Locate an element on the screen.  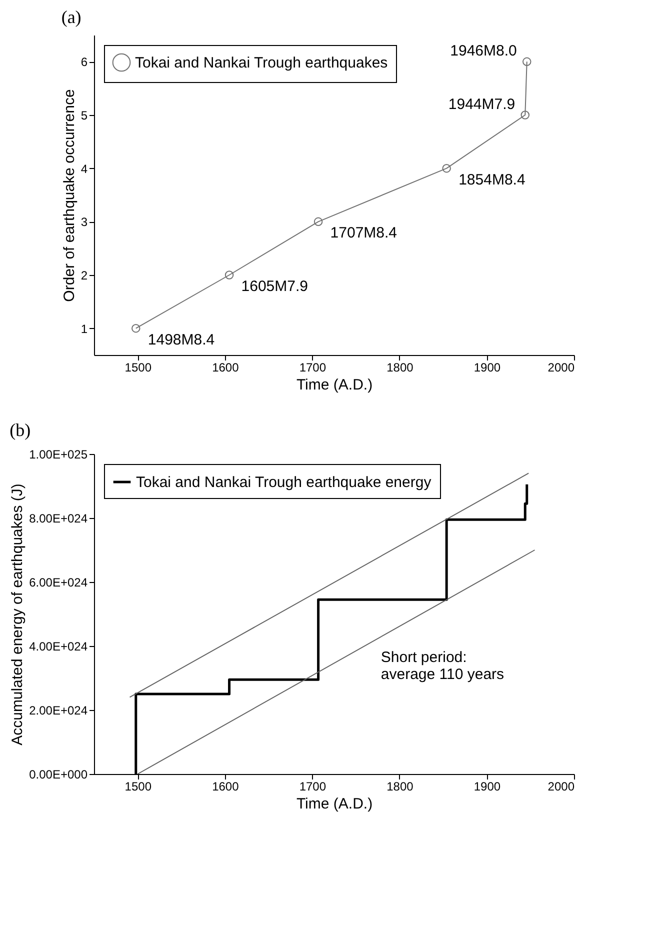
annotation: 1707M8.4 is located at coordinates (364, 233).